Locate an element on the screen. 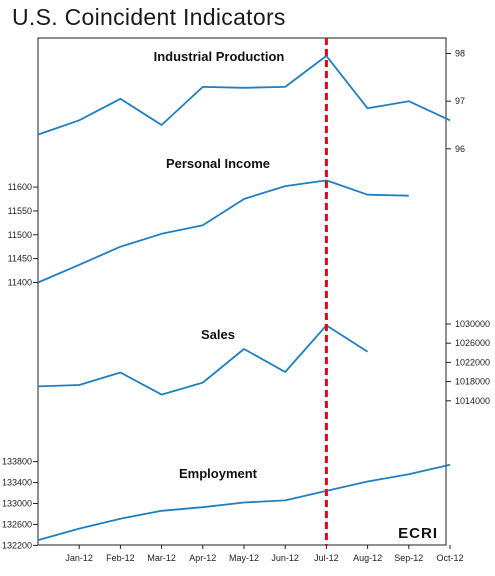 This screenshot has height=576, width=495. y-tick-label: 133400 is located at coordinates (17, 483).